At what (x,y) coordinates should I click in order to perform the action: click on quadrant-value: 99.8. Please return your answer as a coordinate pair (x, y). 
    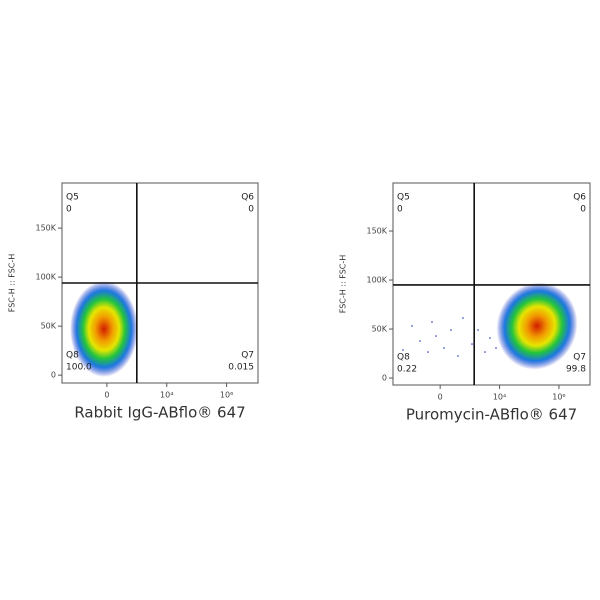
    Looking at the image, I should click on (576, 370).